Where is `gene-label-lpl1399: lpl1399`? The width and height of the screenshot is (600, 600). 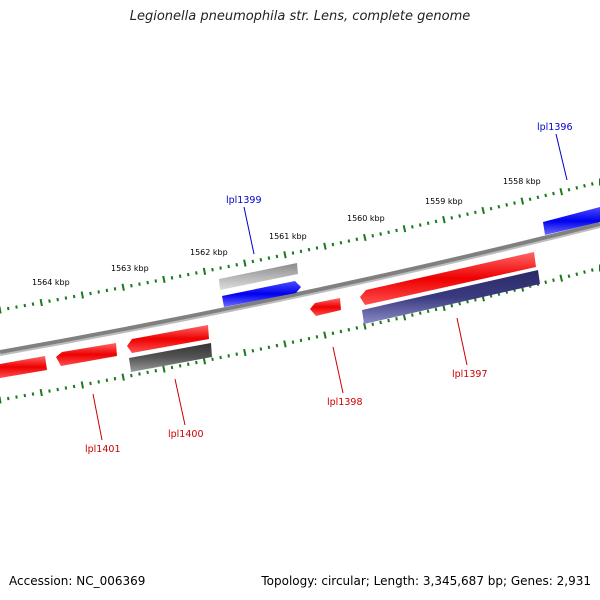 gene-label-lpl1399: lpl1399 is located at coordinates (244, 200).